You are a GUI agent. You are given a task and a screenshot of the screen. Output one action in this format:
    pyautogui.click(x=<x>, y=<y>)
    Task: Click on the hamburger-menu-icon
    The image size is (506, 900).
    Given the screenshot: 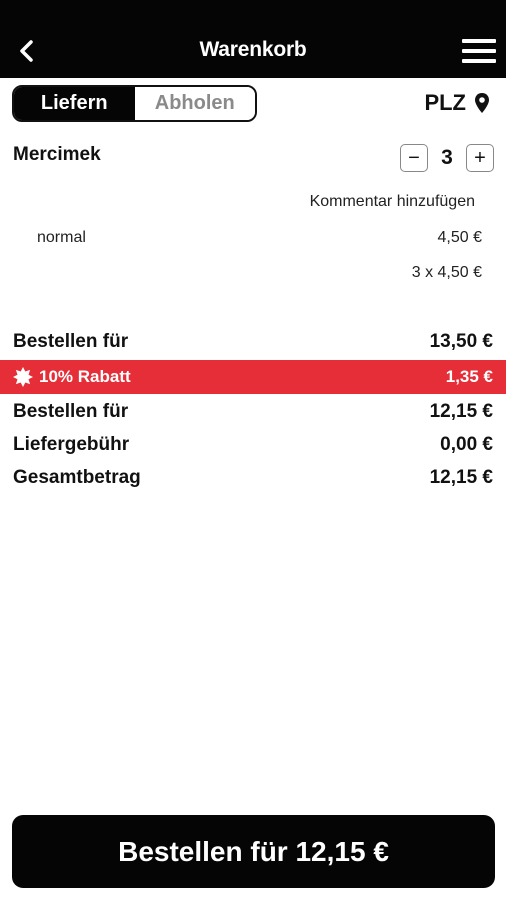 What is the action you would take?
    pyautogui.click(x=479, y=41)
    